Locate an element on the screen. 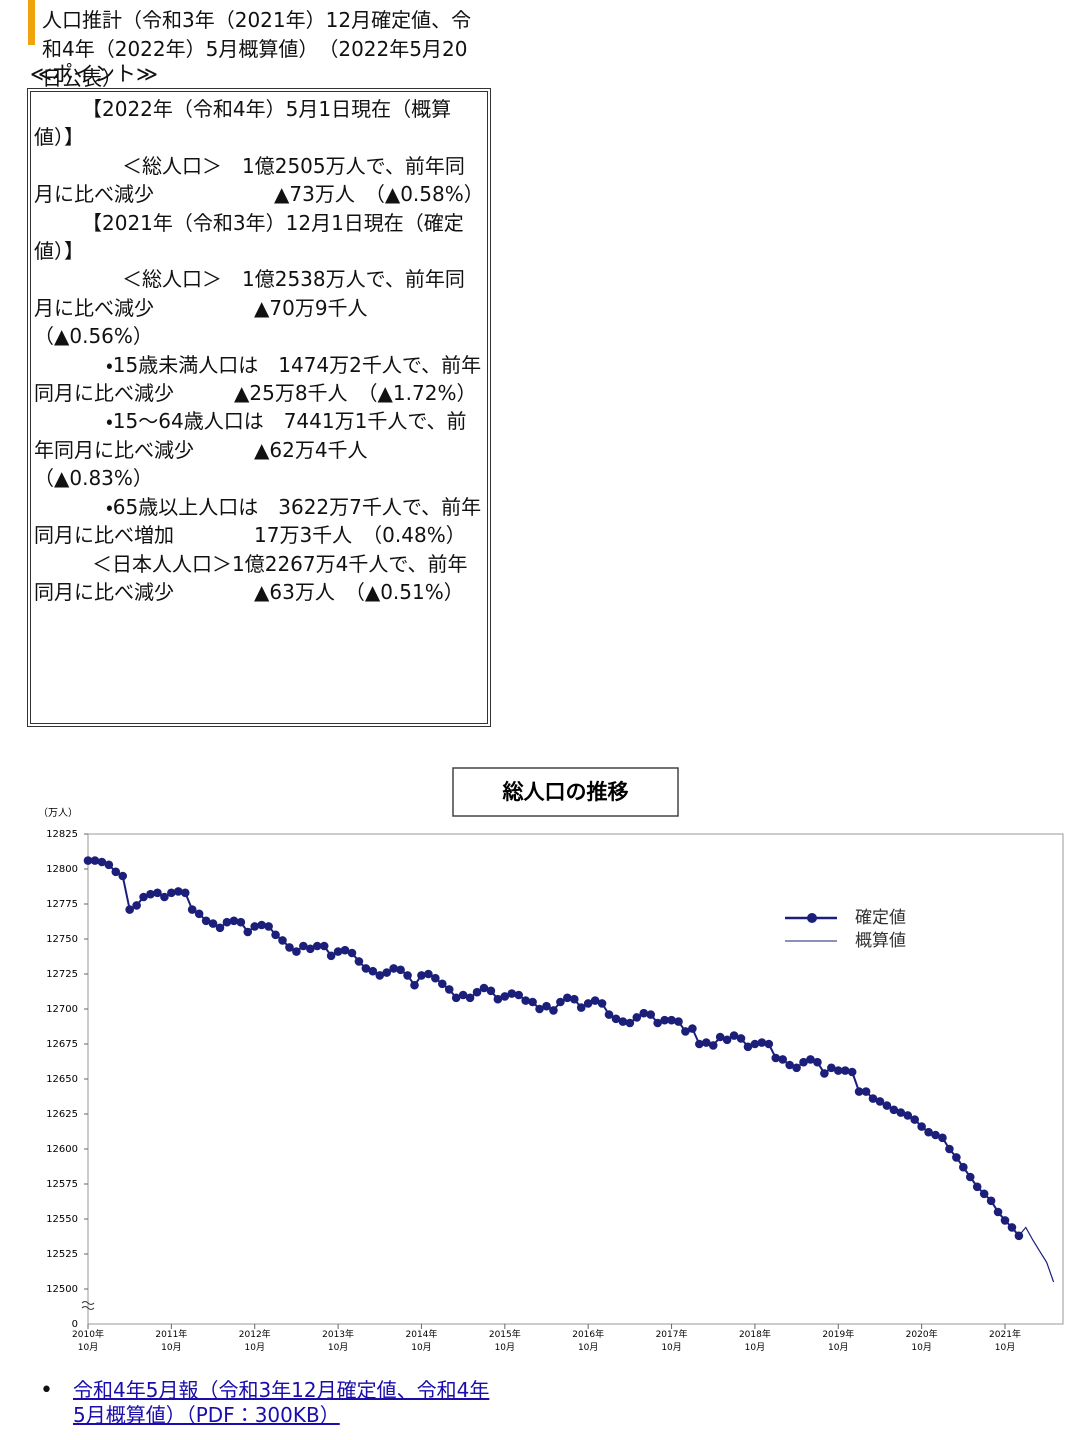 The width and height of the screenshot is (1080, 1440). x-tick-label: 2020年 10月 is located at coordinates (922, 1340).